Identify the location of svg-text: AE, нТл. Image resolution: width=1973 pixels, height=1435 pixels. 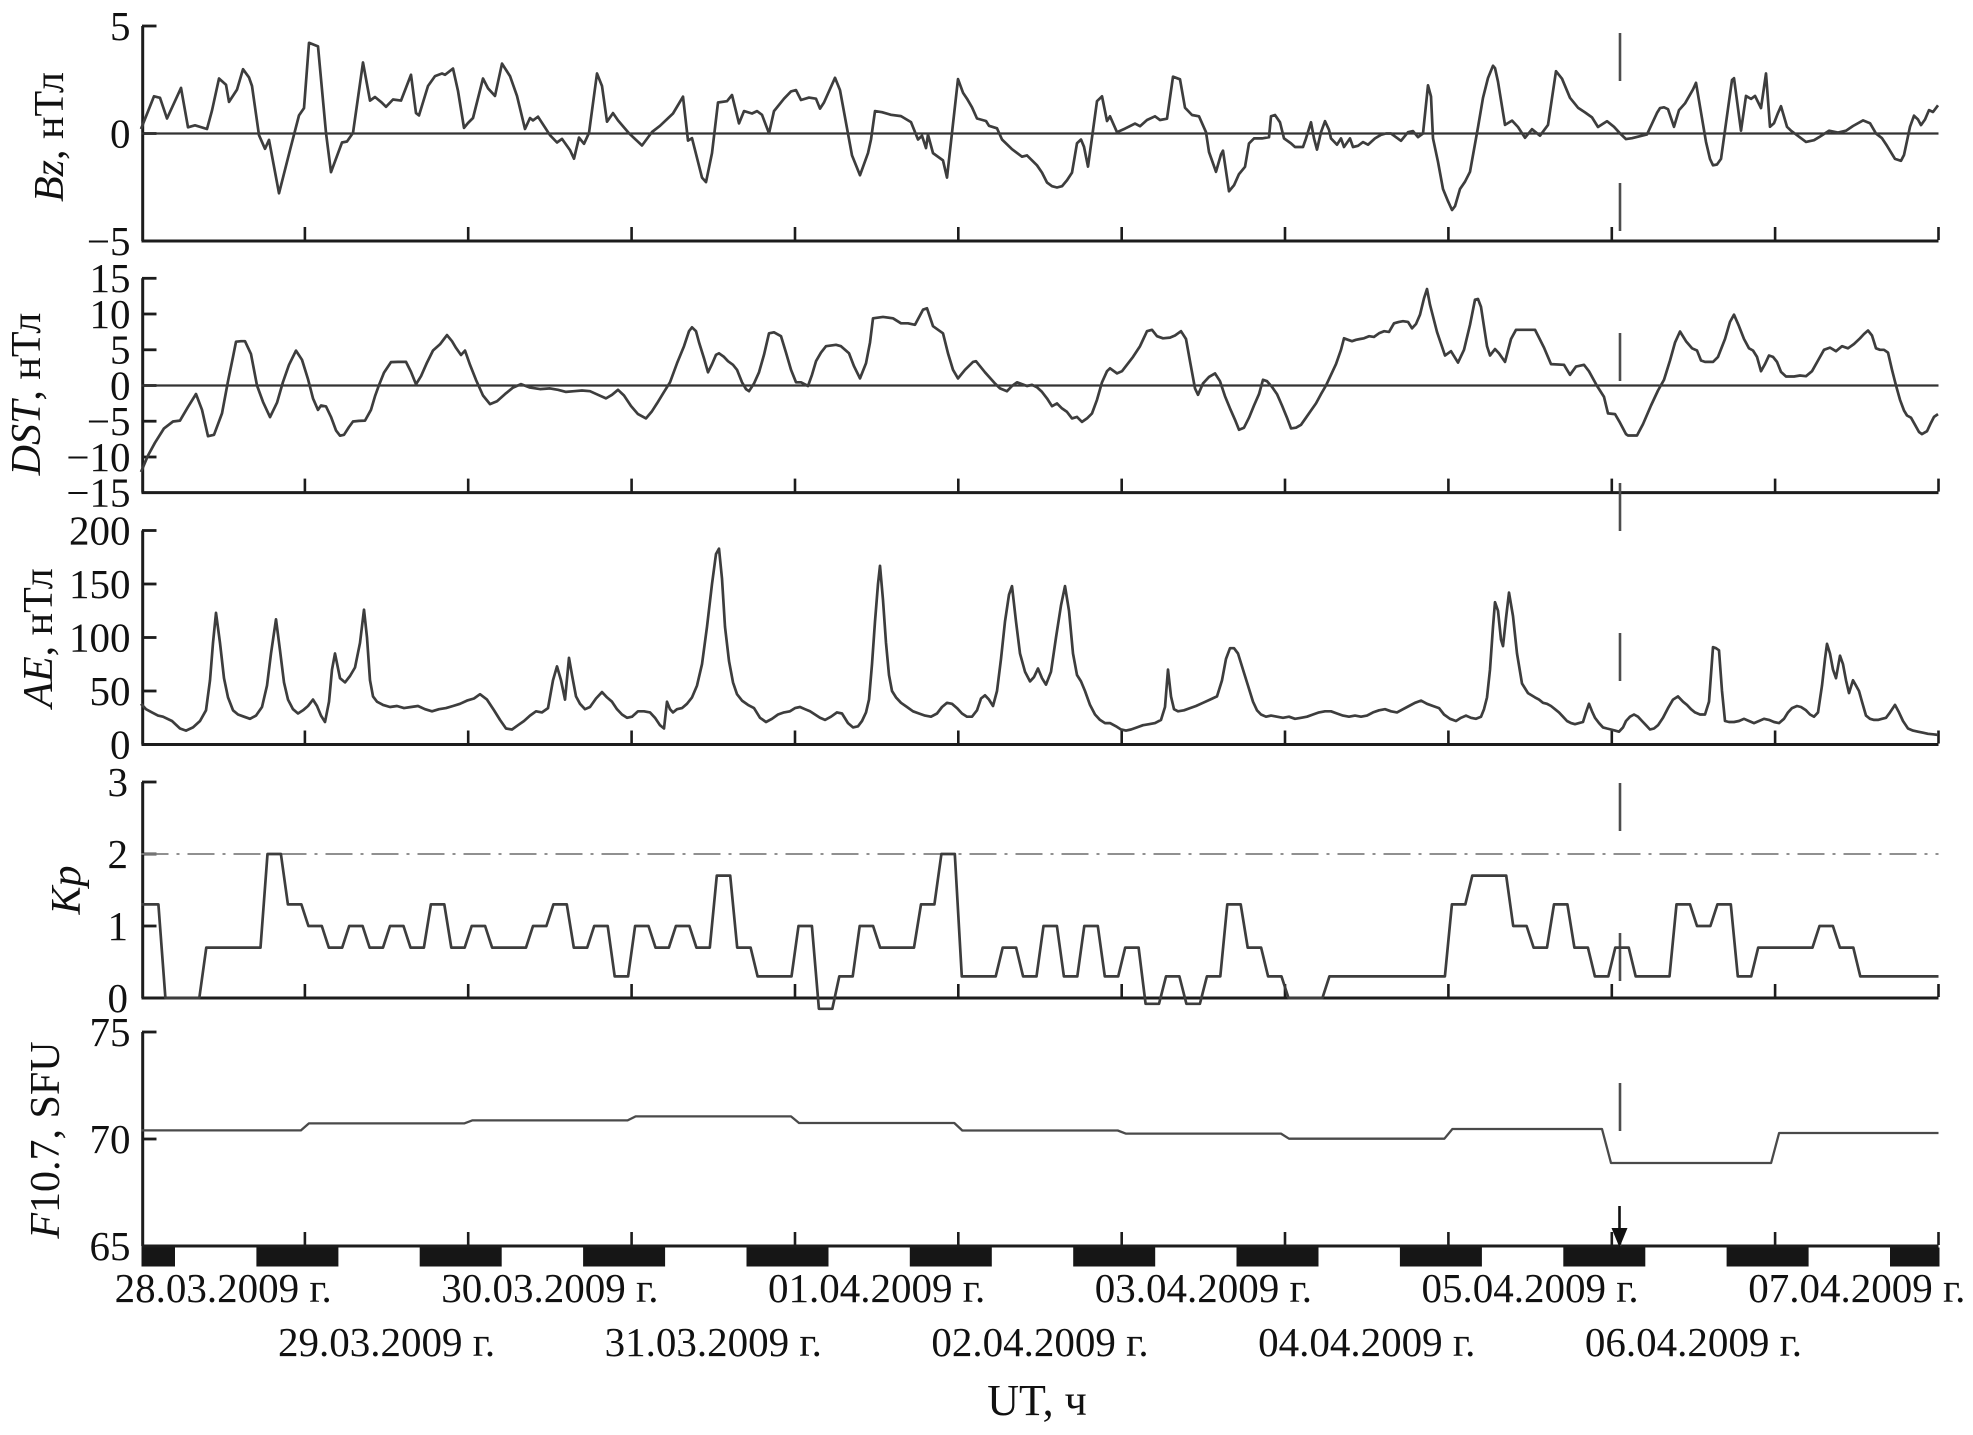
(39, 639).